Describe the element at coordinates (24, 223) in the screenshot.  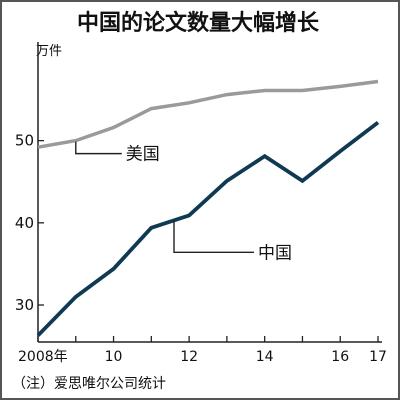
I see `y-tick-label: 40` at that location.